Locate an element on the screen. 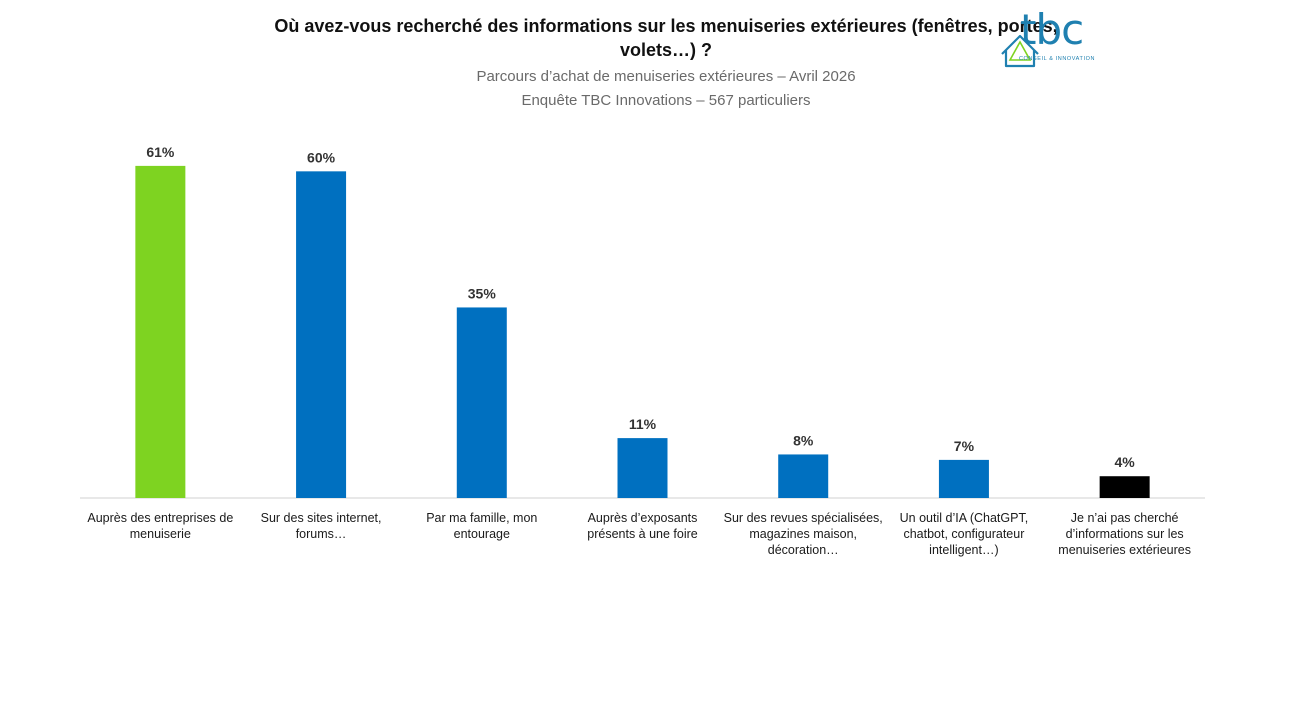  category-label-4: Auprès d’exposants présents à une foire is located at coordinates (642, 526).